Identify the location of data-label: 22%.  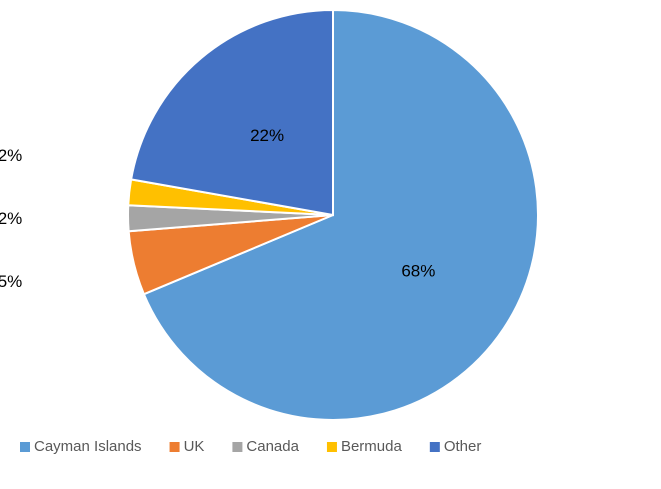
(267, 135).